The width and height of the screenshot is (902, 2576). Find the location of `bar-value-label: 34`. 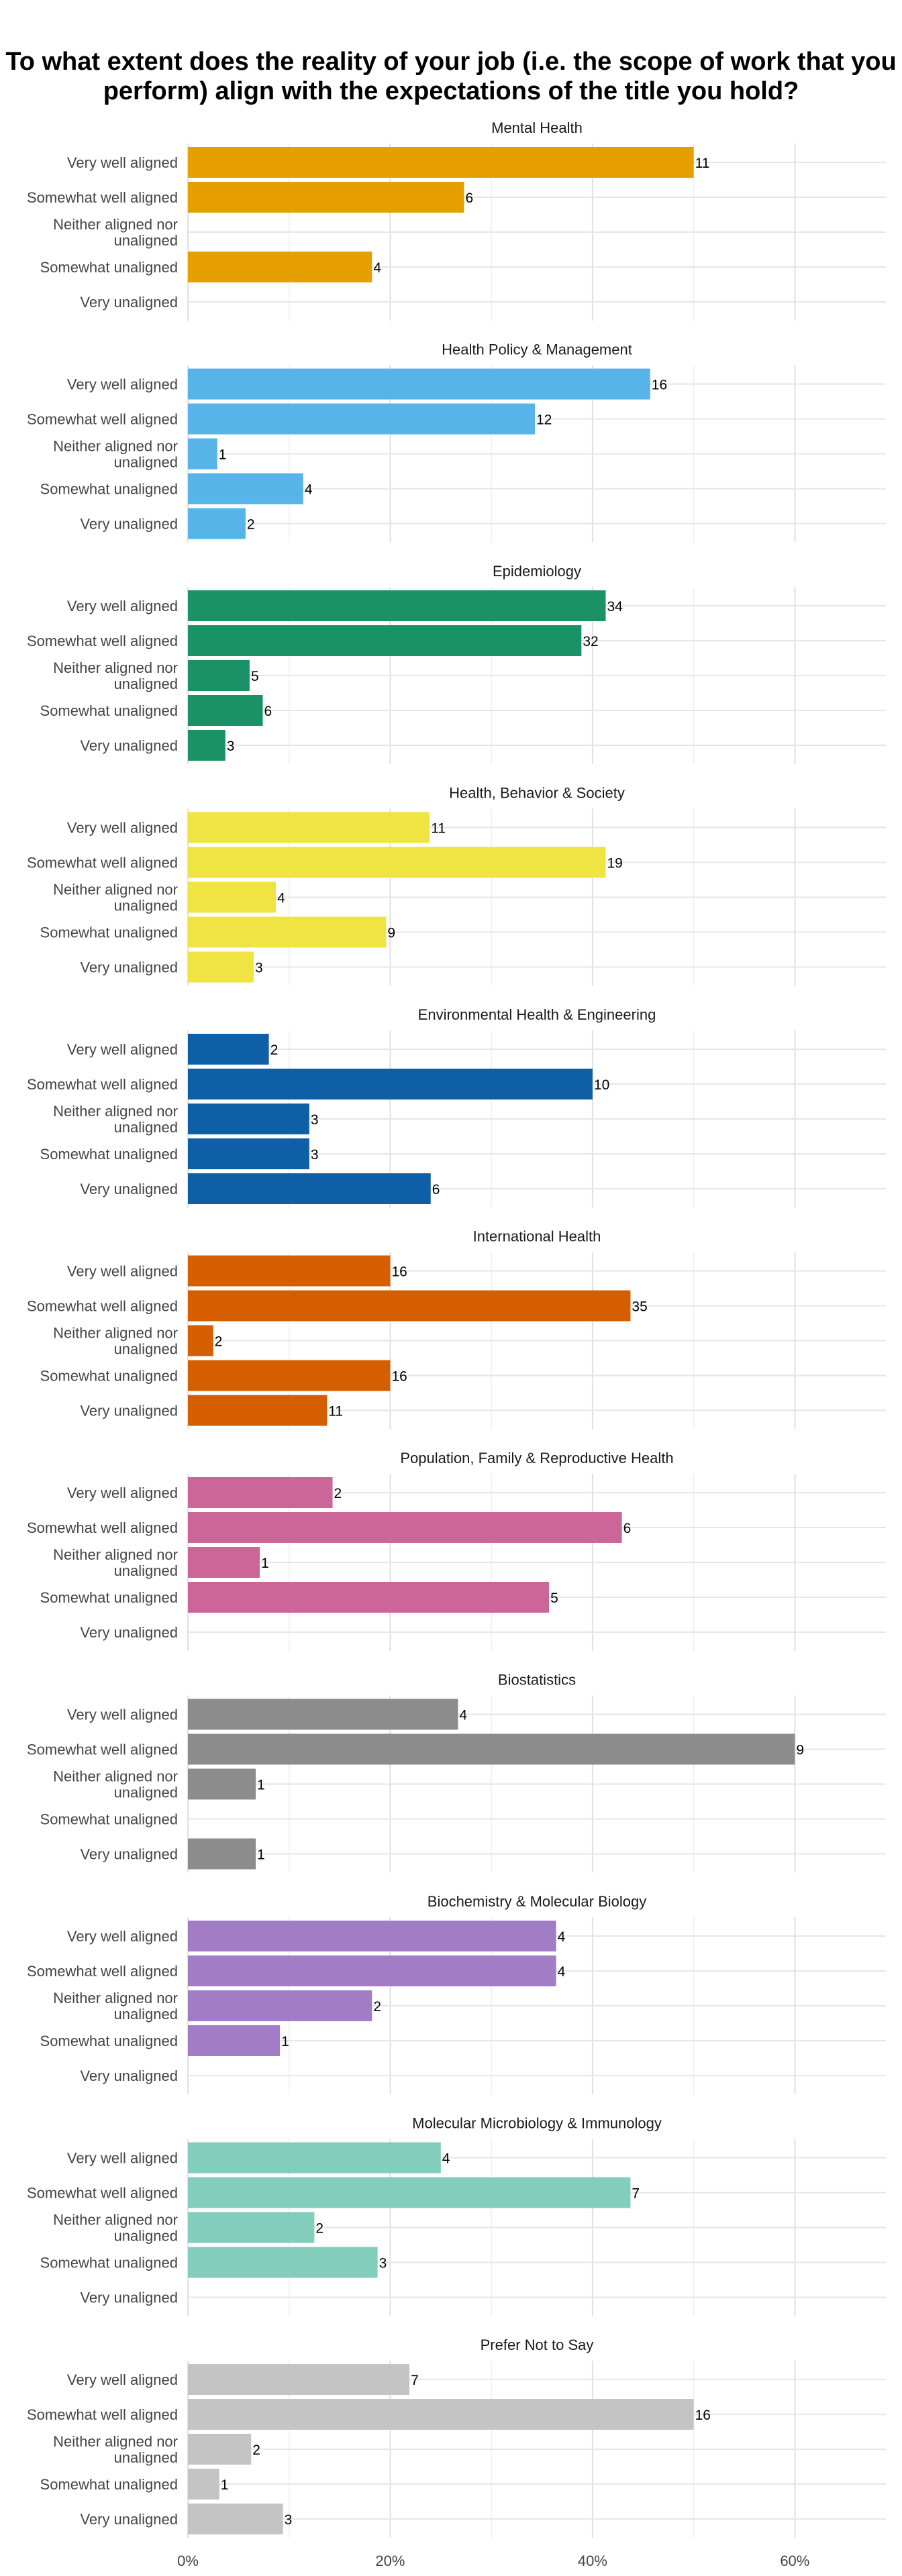

bar-value-label: 34 is located at coordinates (615, 606).